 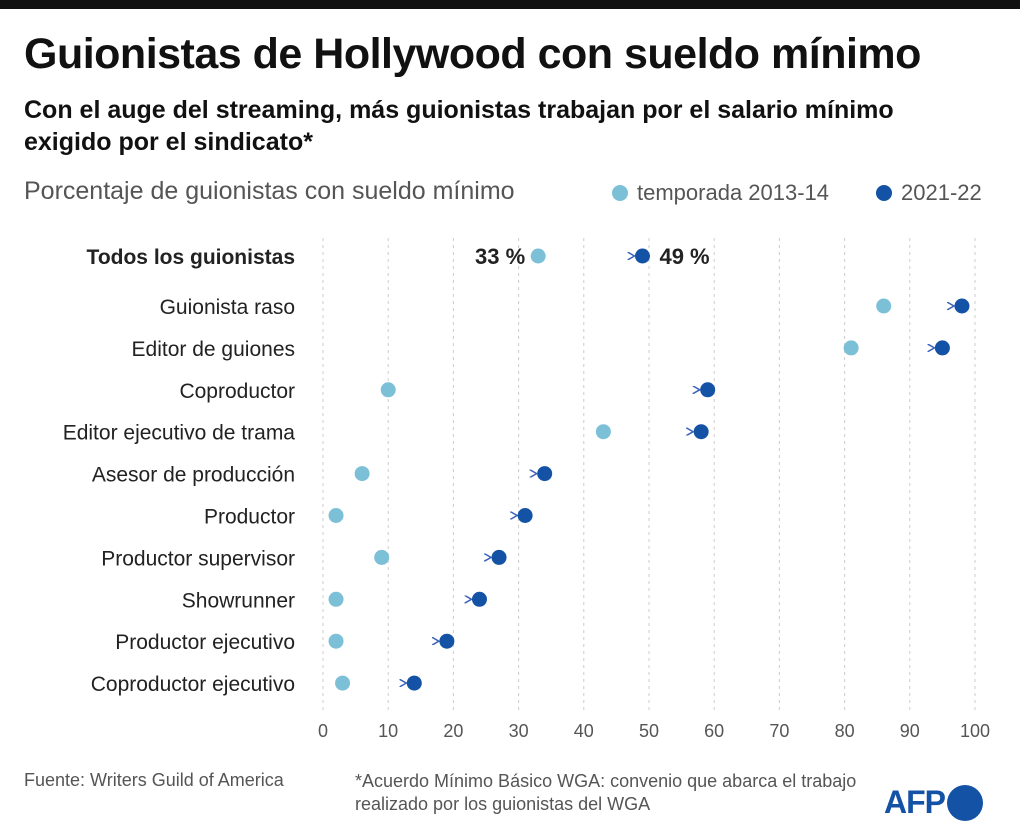 What do you see at coordinates (213, 349) in the screenshot?
I see `category-label: Editor de guiones` at bounding box center [213, 349].